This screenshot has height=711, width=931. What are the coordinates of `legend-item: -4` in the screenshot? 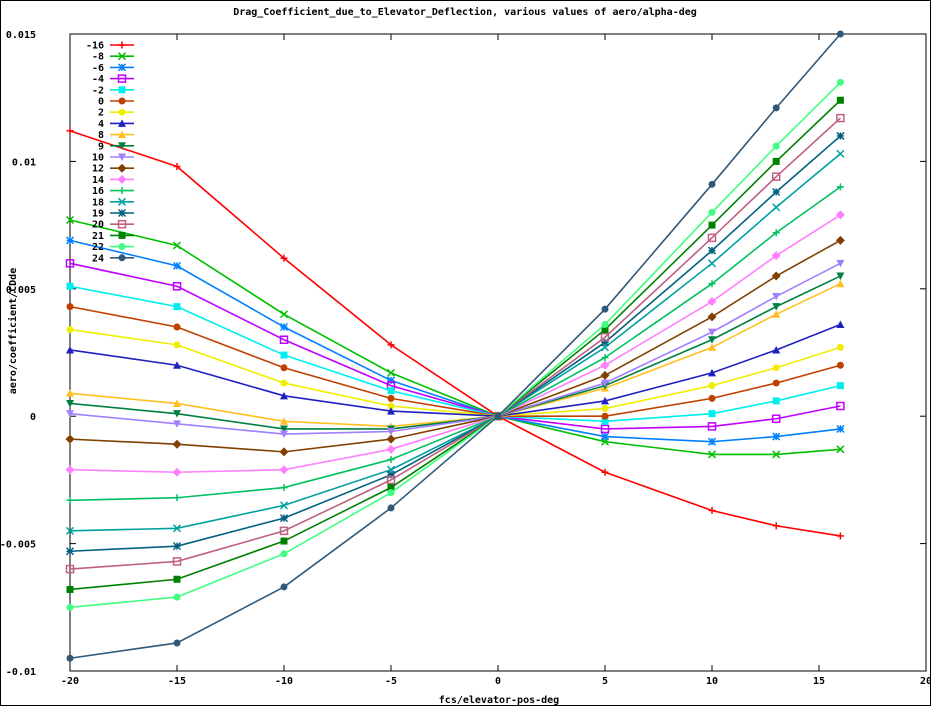 It's located at (113, 79).